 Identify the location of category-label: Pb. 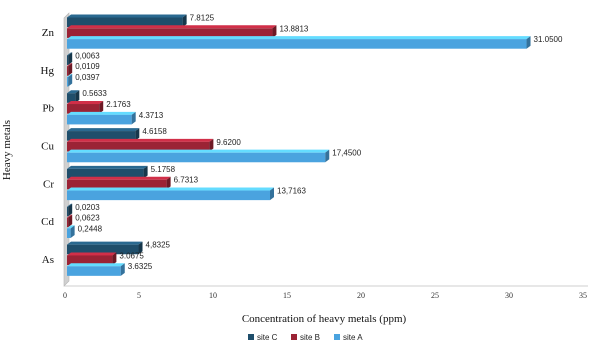
(48, 109).